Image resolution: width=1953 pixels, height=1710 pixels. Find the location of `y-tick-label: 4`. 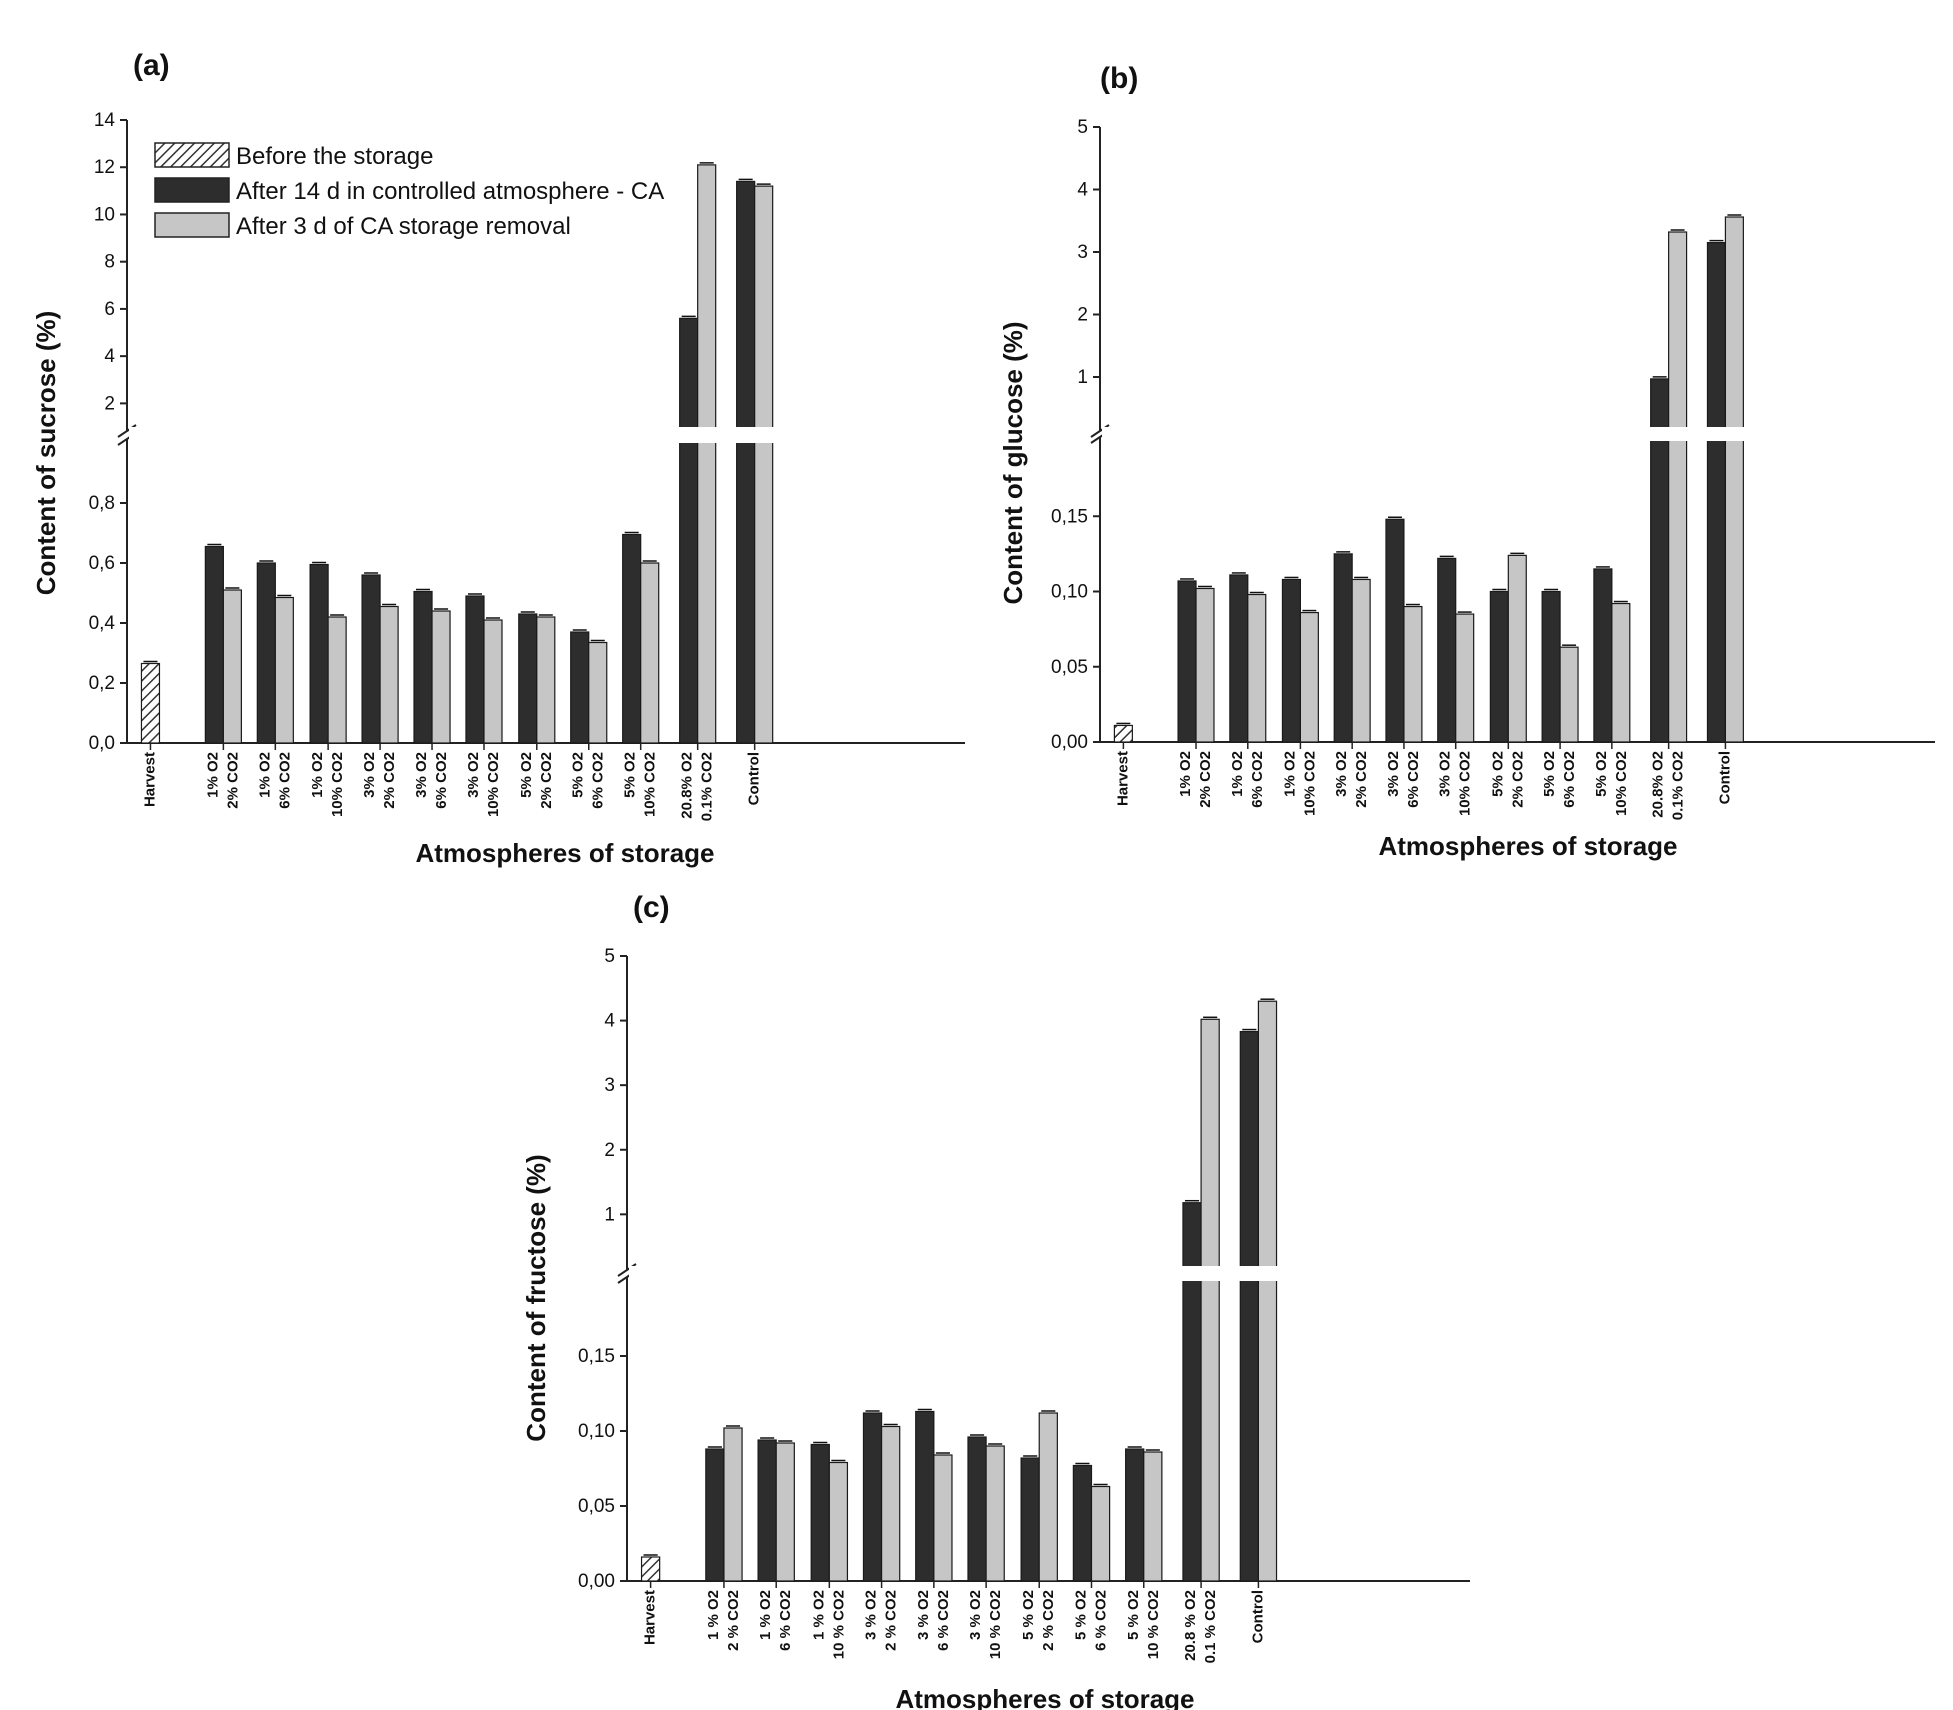

y-tick-label: 4 is located at coordinates (609, 1021).